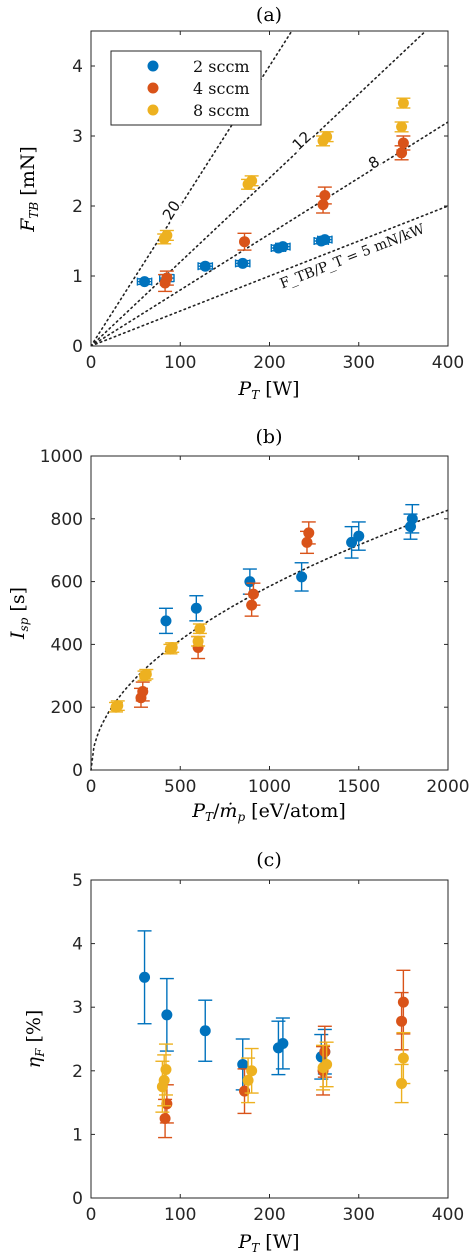 Image resolution: width=474 pixels, height=1259 pixels. I want to click on legend-marker-8-sccm, so click(153, 110).